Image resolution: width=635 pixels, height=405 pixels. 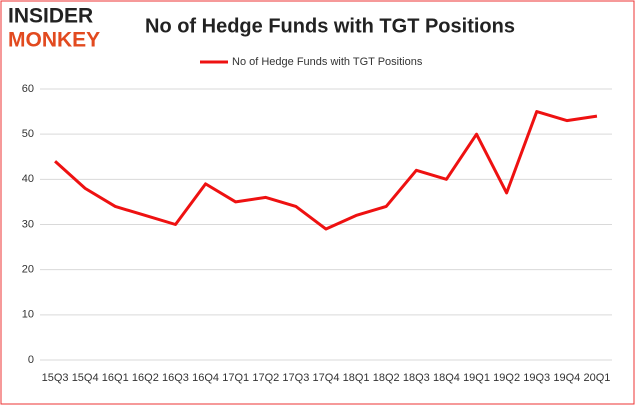 What do you see at coordinates (566, 378) in the screenshot?
I see `x-tick-label: 19Q4` at bounding box center [566, 378].